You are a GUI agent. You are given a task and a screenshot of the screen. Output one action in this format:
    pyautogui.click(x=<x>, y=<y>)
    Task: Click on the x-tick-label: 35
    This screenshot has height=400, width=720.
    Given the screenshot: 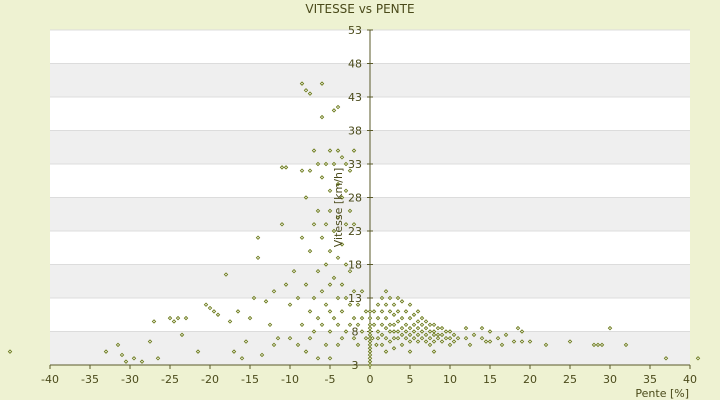 What is the action you would take?
    pyautogui.click(x=650, y=379)
    